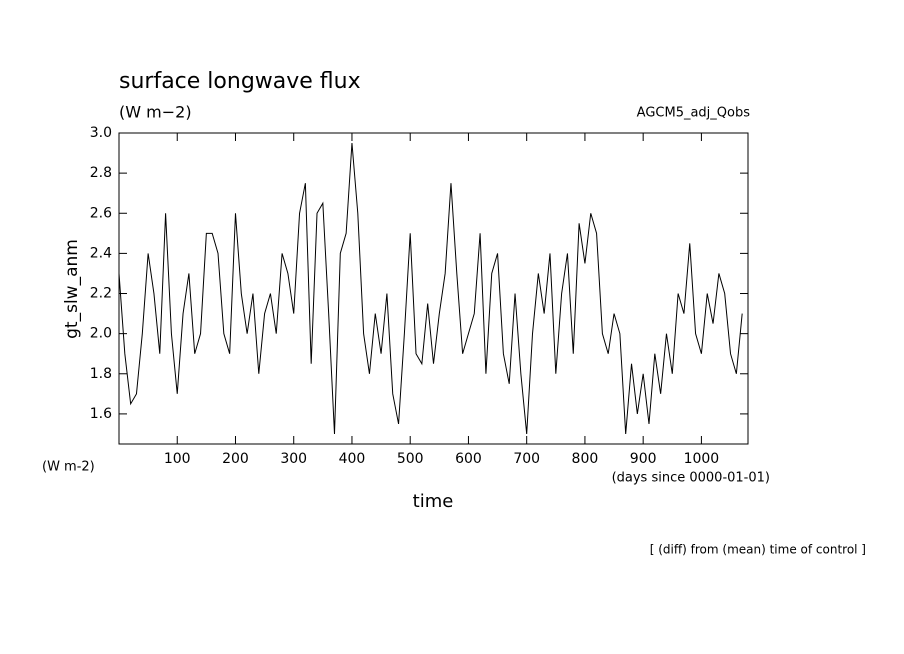 This screenshot has width=904, height=654. What do you see at coordinates (68, 467) in the screenshot?
I see `y-unit: (W m-2)` at bounding box center [68, 467].